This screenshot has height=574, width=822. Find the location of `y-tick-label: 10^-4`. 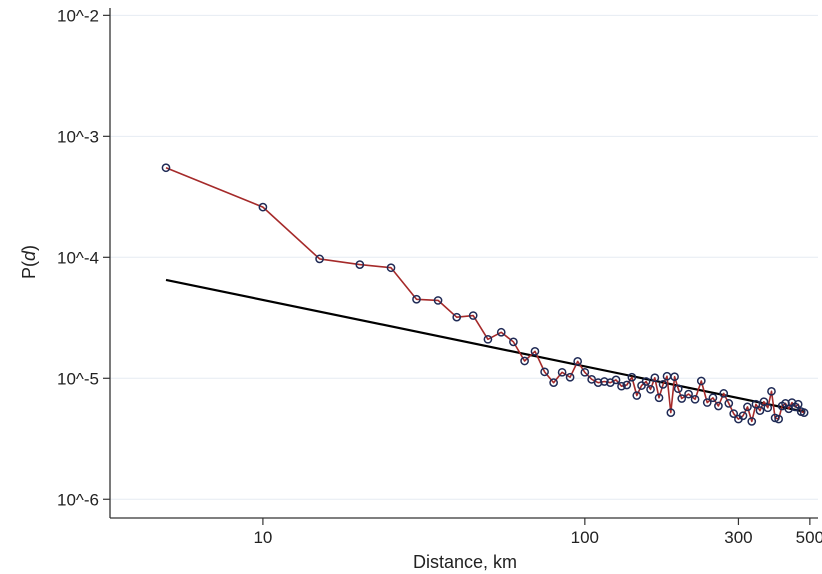

y-tick-label: 10^-4 is located at coordinates (78, 257).